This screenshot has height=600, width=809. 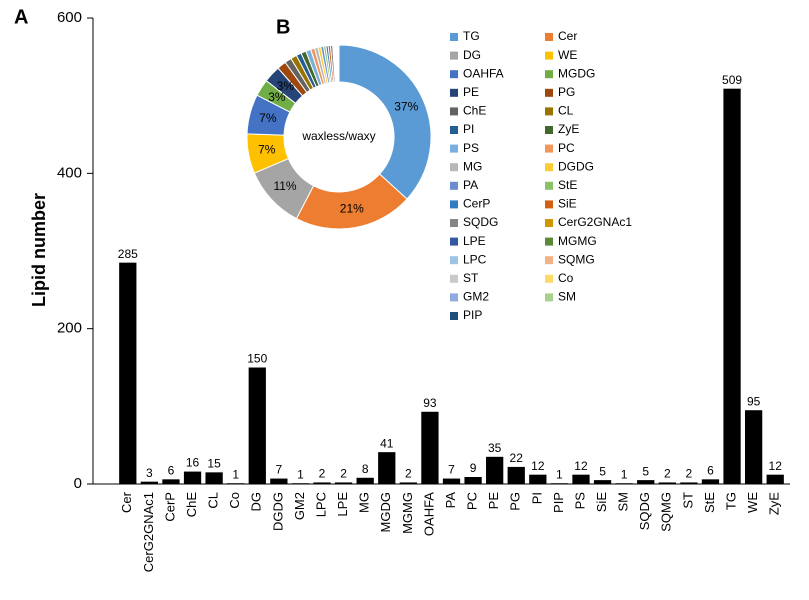 I want to click on value-label: 8, so click(x=365, y=469).